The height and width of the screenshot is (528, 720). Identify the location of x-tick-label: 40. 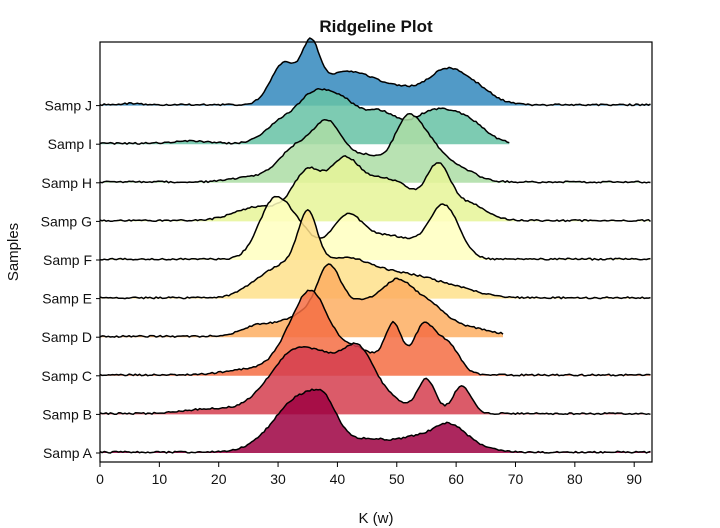
(338, 479).